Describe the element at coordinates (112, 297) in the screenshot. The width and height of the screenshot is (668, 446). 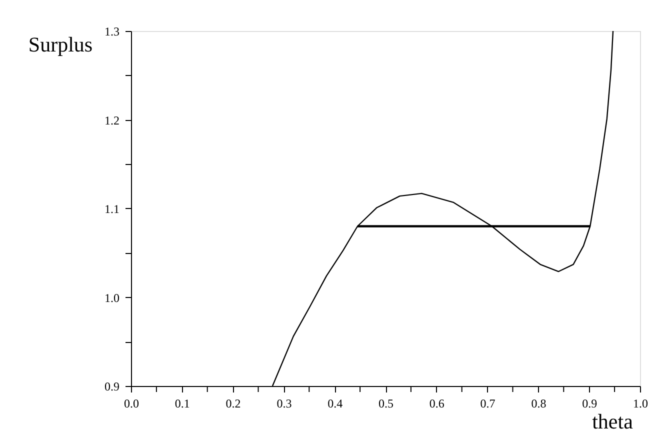
I see `y-tick-label: 1.0` at that location.